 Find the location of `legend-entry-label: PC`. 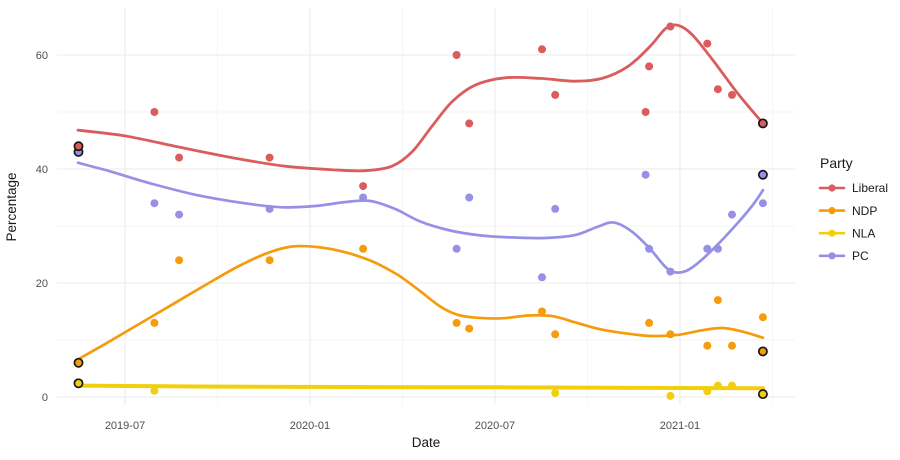

legend-entry-label: PC is located at coordinates (860, 256).